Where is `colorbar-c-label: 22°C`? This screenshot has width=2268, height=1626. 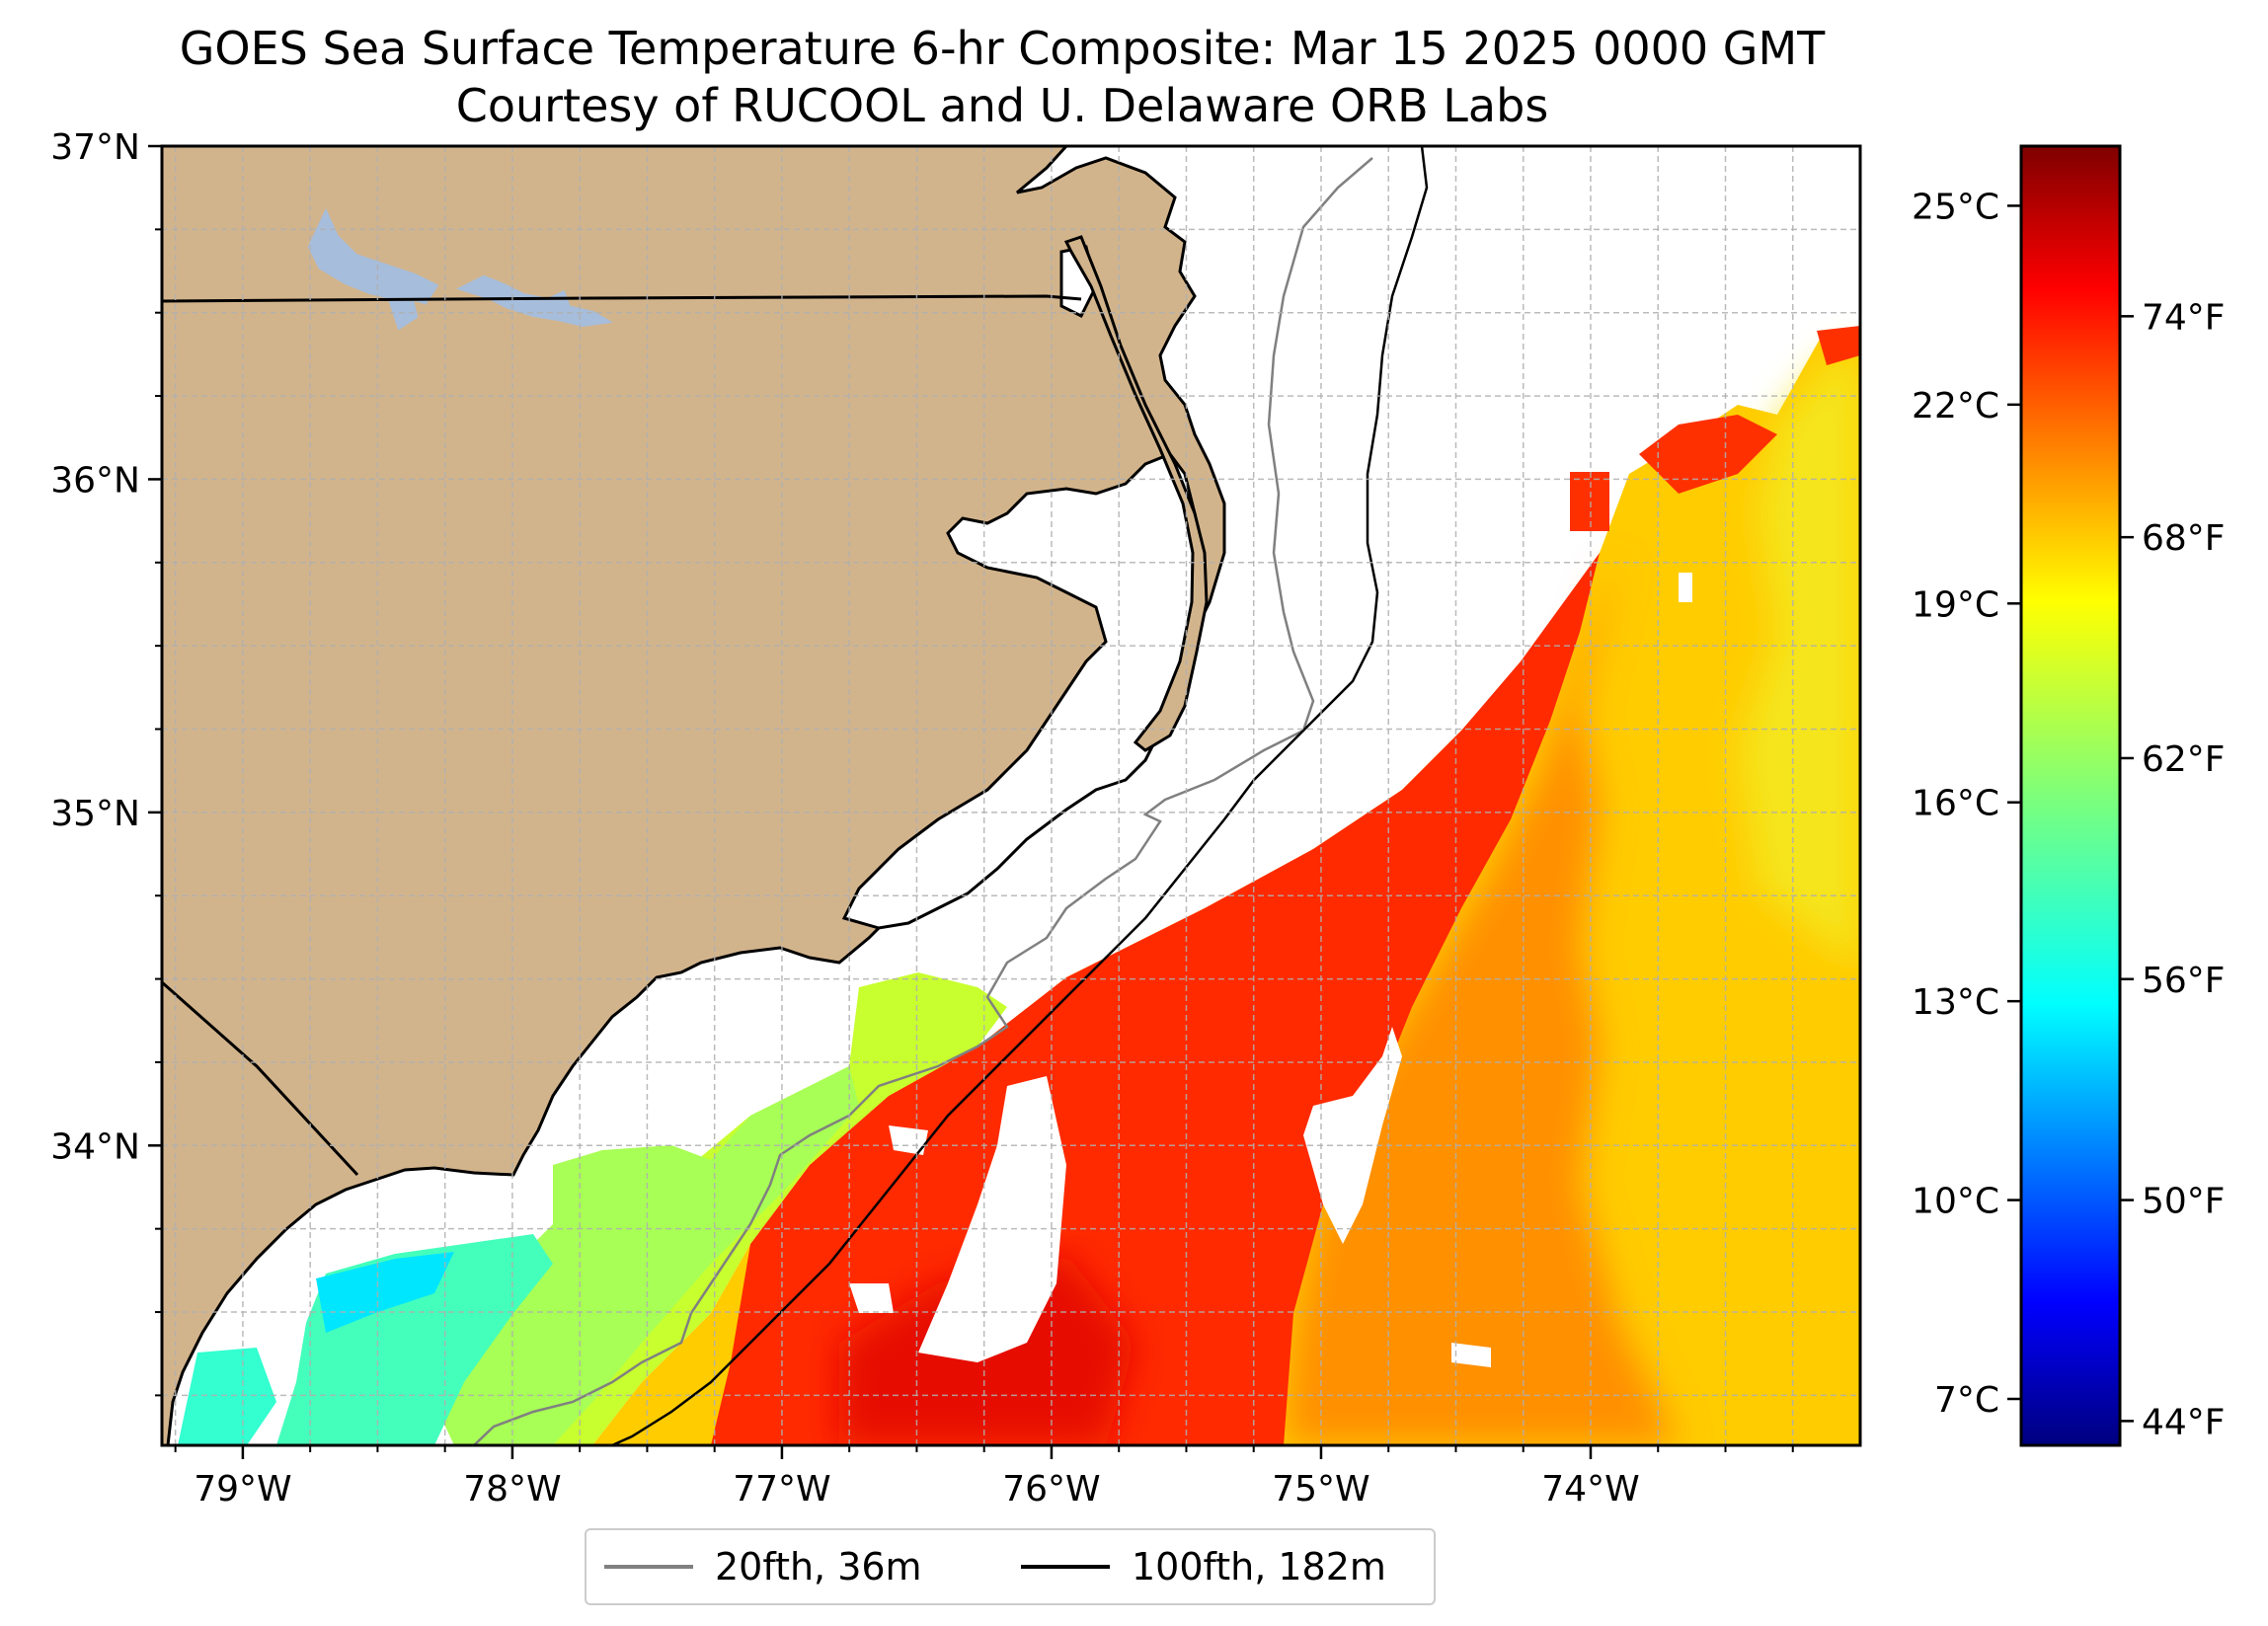 colorbar-c-label: 22°C is located at coordinates (1955, 406).